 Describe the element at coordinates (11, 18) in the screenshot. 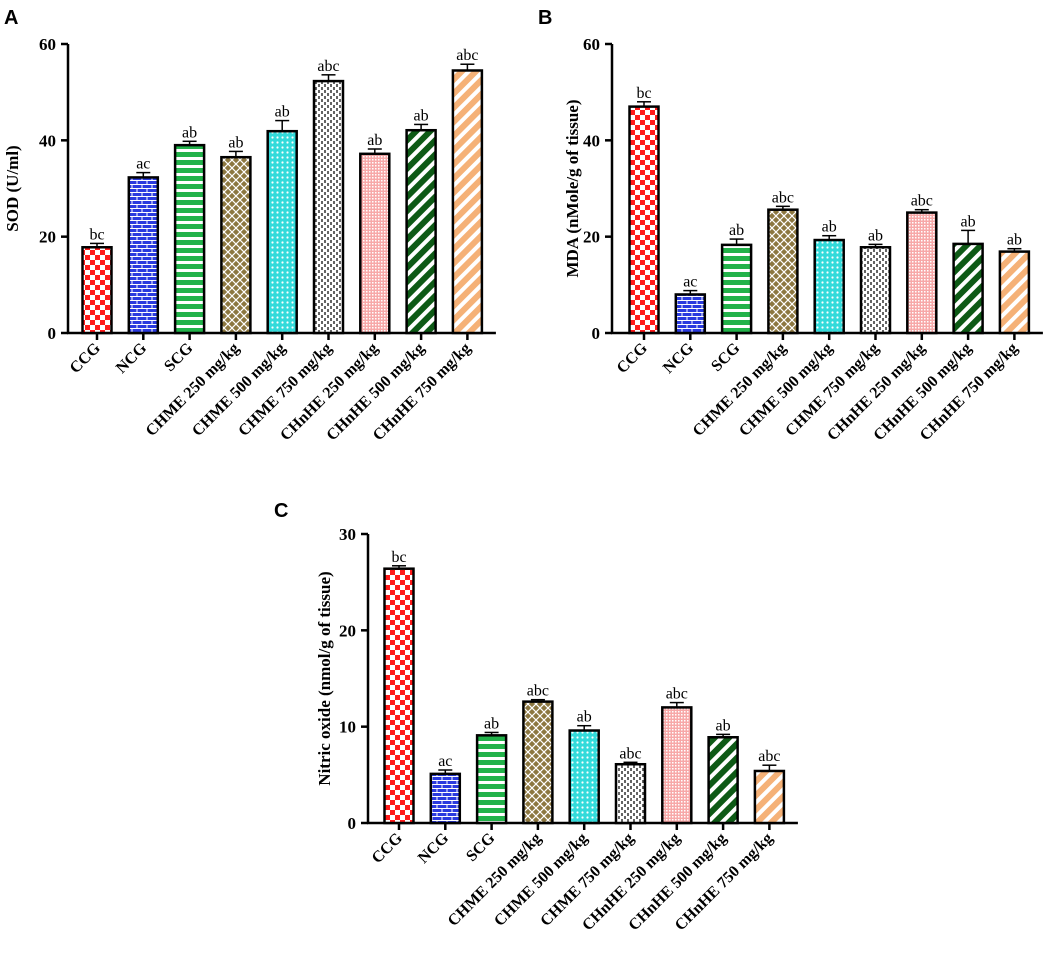

I see `panel-letter-a: A` at that location.